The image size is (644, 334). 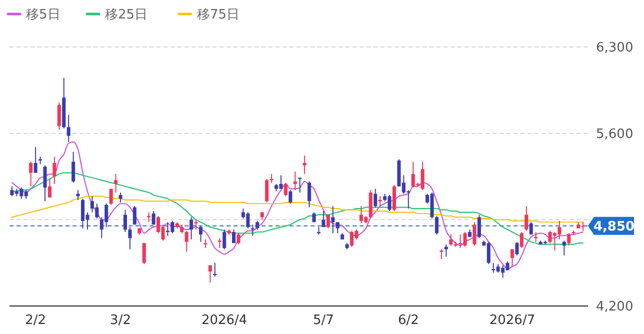 I want to click on legend-label: 移75日, so click(x=218, y=15).